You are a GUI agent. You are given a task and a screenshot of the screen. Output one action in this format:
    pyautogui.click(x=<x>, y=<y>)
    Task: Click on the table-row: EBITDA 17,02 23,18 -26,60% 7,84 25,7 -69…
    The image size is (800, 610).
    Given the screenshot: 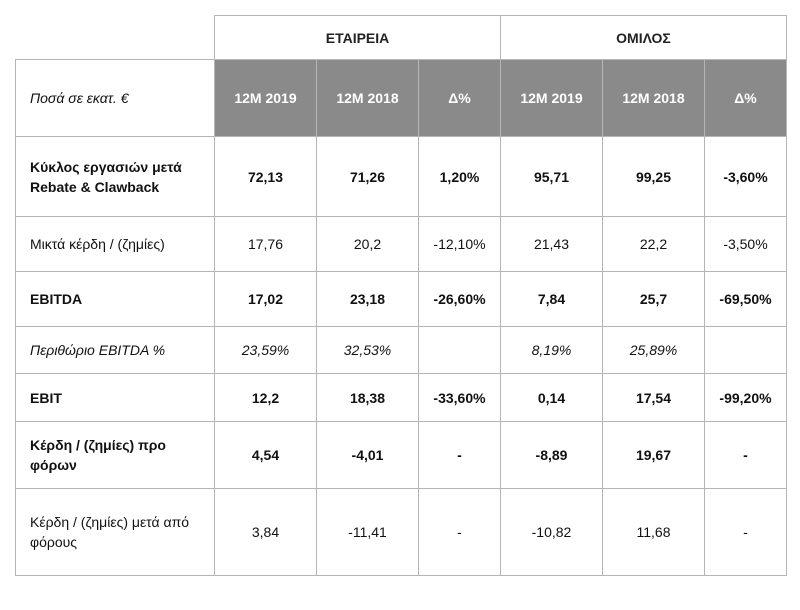 What is the action you would take?
    pyautogui.click(x=401, y=299)
    